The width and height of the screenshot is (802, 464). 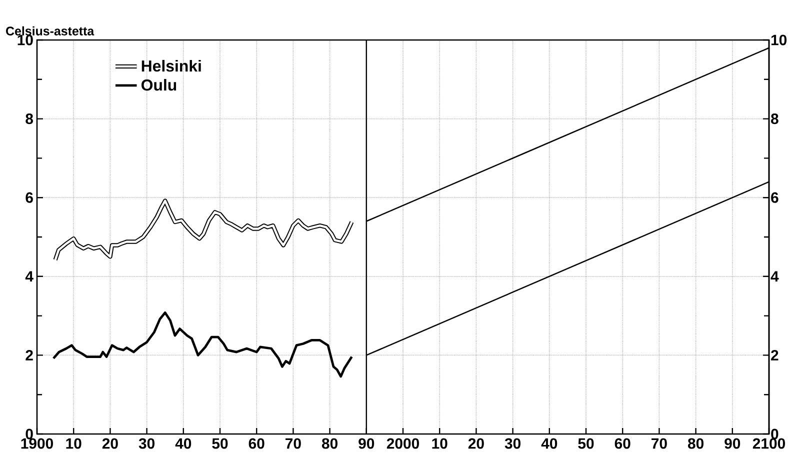 What do you see at coordinates (29, 197) in the screenshot?
I see `y-tick-label: 6` at bounding box center [29, 197].